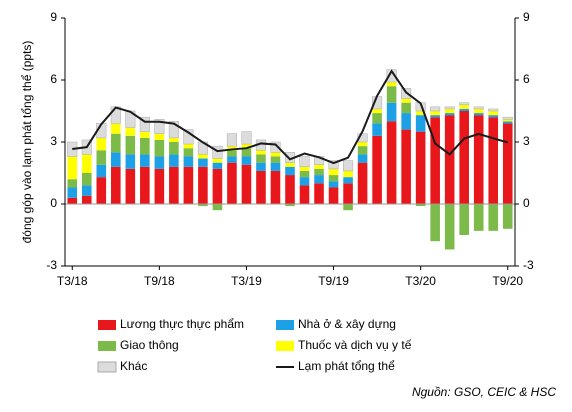 Image resolution: width=572 pixels, height=412 pixels. What do you see at coordinates (528, 265) in the screenshot?
I see `y2-tick-label: -3` at bounding box center [528, 265].